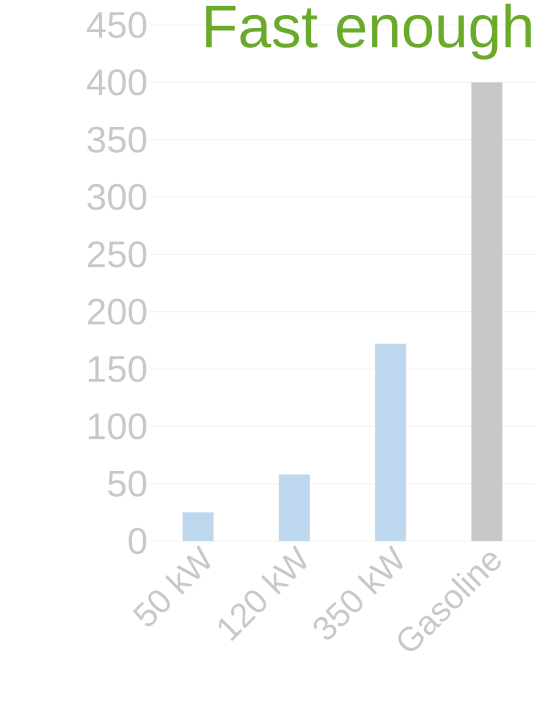 The width and height of the screenshot is (553, 728). Describe the element at coordinates (368, 32) in the screenshot. I see `chart-title: Fast enough` at that location.